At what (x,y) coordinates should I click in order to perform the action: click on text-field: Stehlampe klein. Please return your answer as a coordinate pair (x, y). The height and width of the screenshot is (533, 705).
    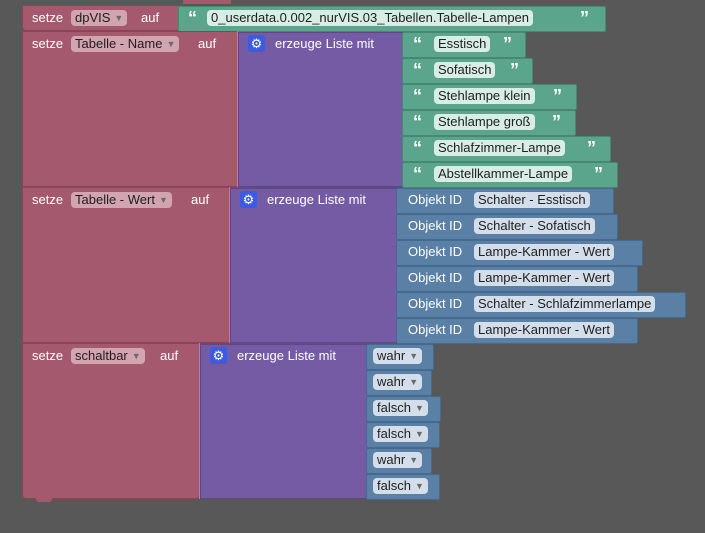
    Looking at the image, I should click on (484, 96).